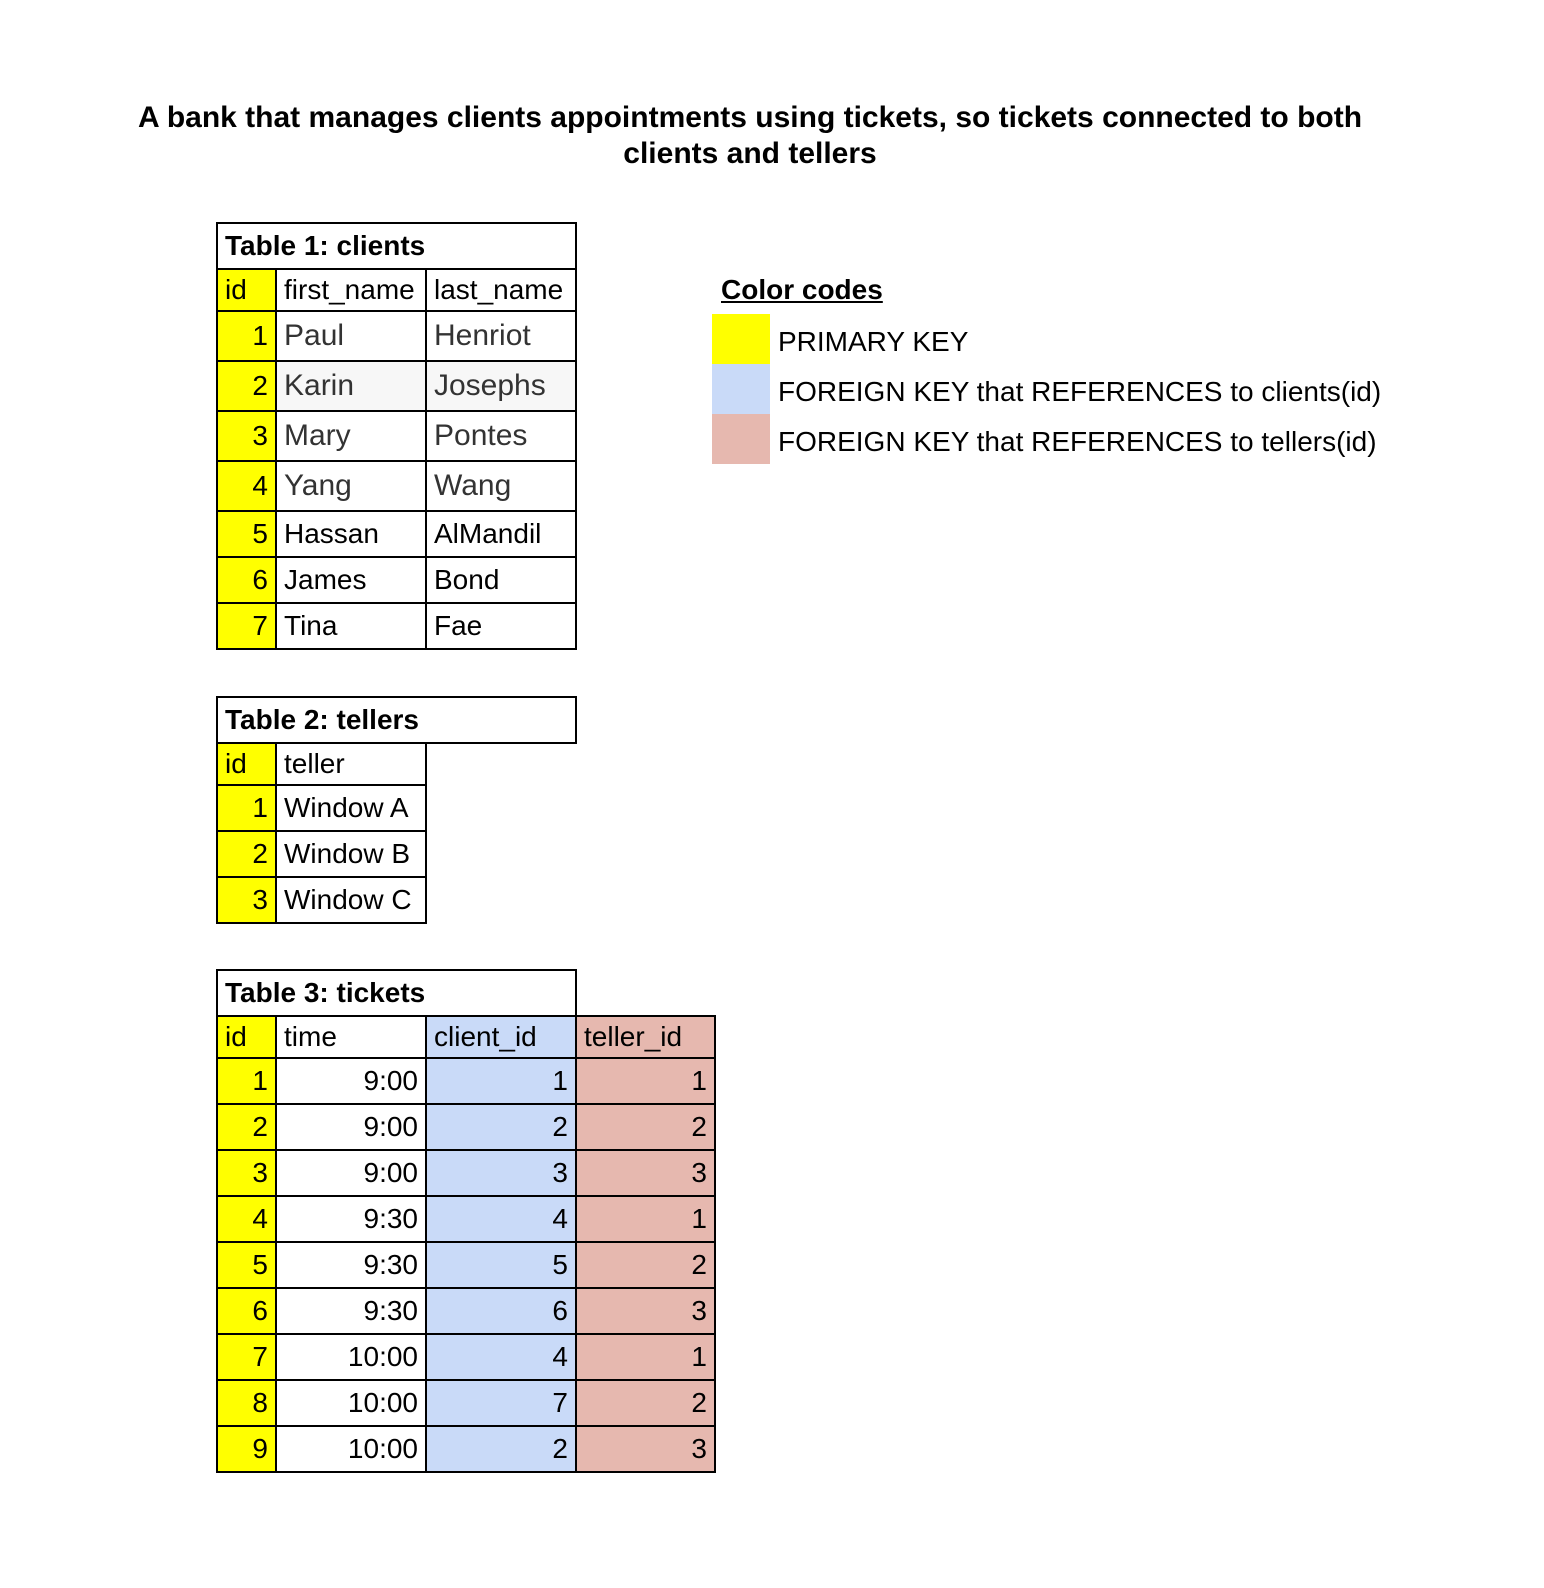 Image resolution: width=1544 pixels, height=1588 pixels. What do you see at coordinates (396, 900) in the screenshot?
I see `table-row: 3 Window C` at bounding box center [396, 900].